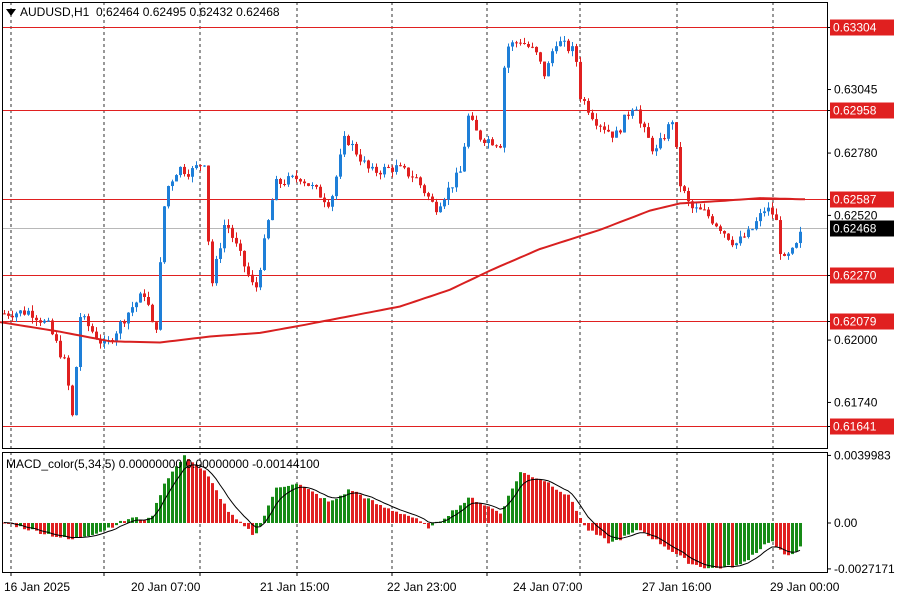  What do you see at coordinates (422, 587) in the screenshot?
I see `time-label: 22 Jan 23:00` at bounding box center [422, 587].